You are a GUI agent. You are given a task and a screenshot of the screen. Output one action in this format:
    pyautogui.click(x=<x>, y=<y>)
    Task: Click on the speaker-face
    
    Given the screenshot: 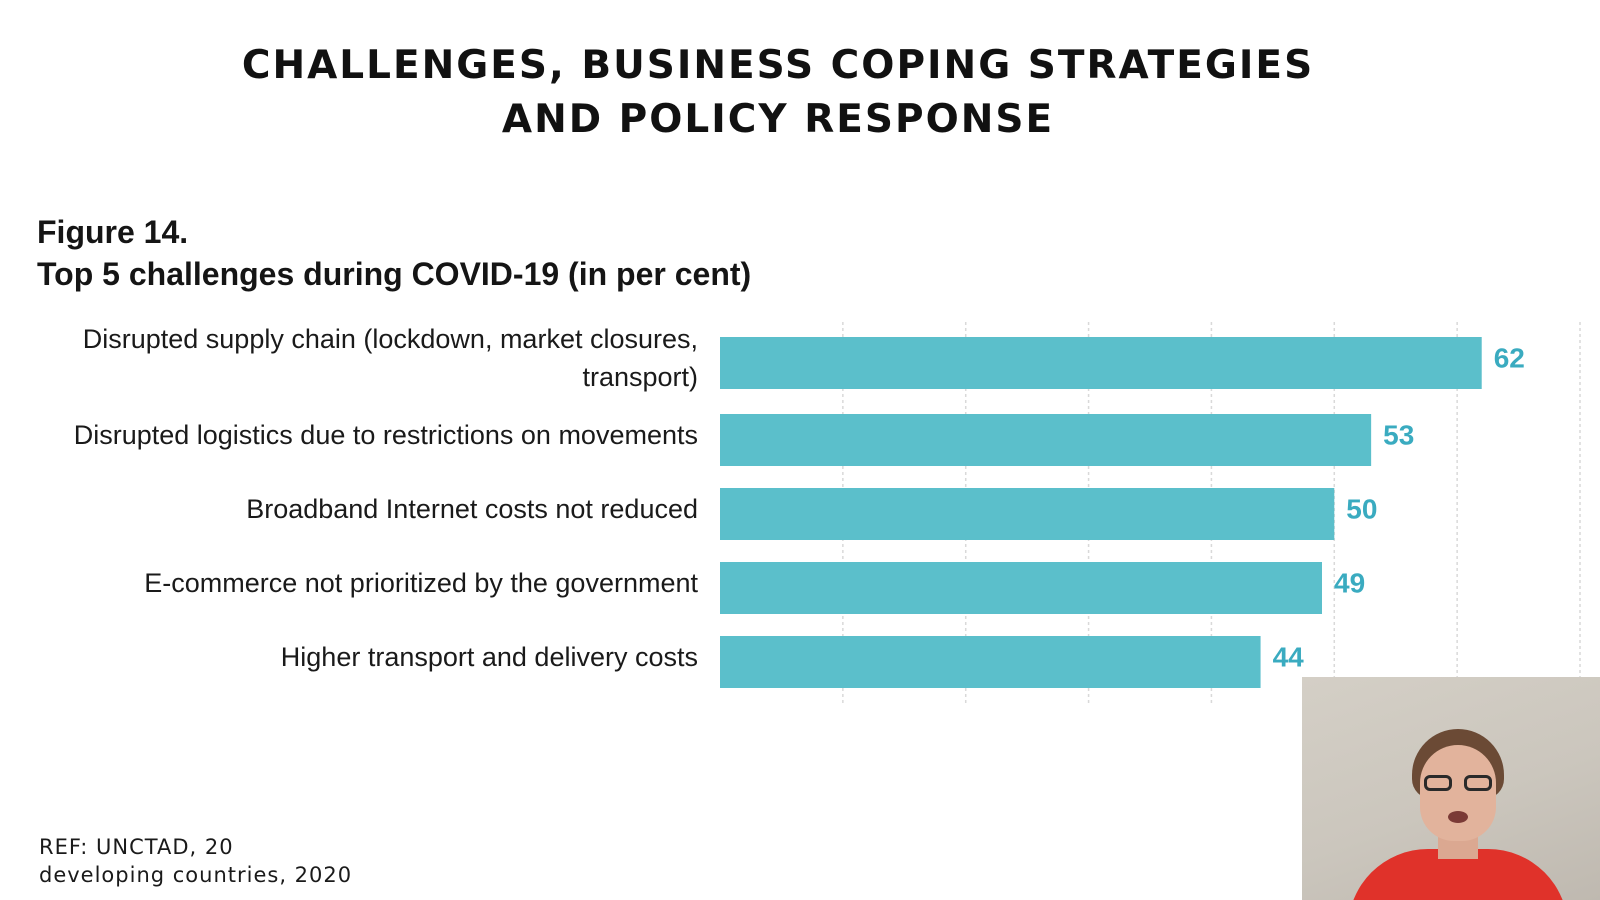 What is the action you would take?
    pyautogui.click(x=1458, y=793)
    